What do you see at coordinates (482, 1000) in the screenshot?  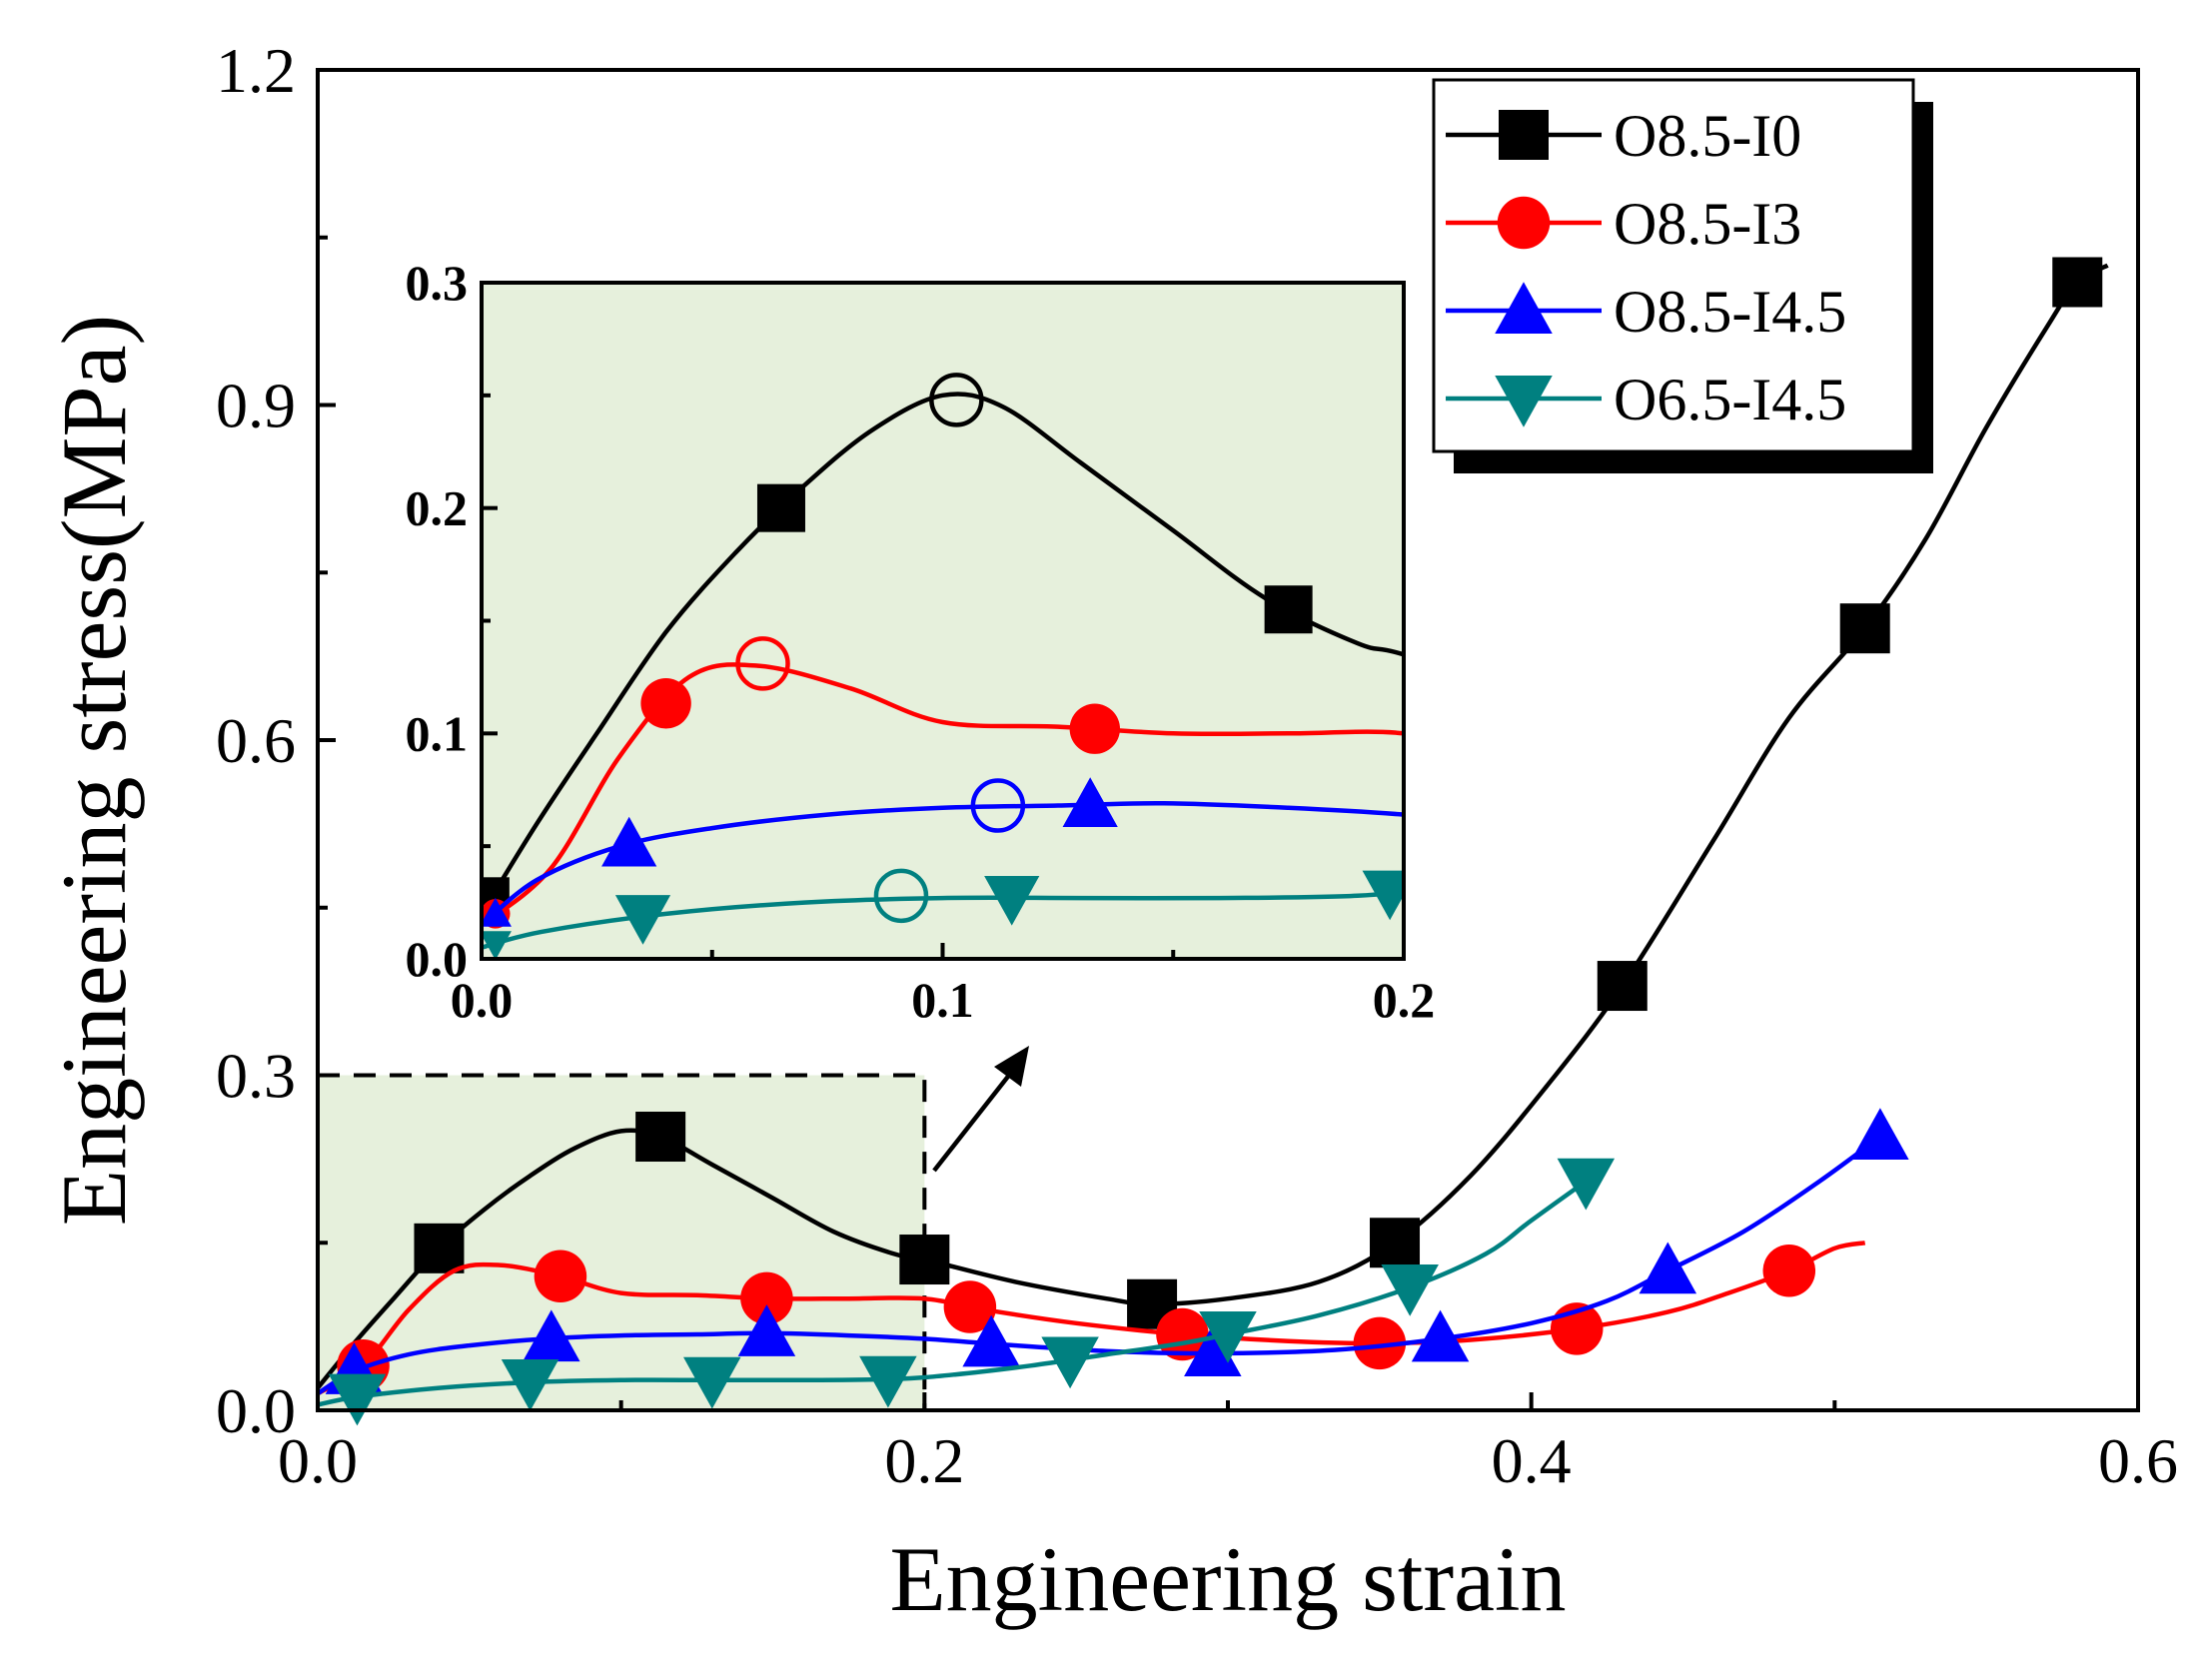 I see `inset-x-tick-label-0: 0.0` at bounding box center [482, 1000].